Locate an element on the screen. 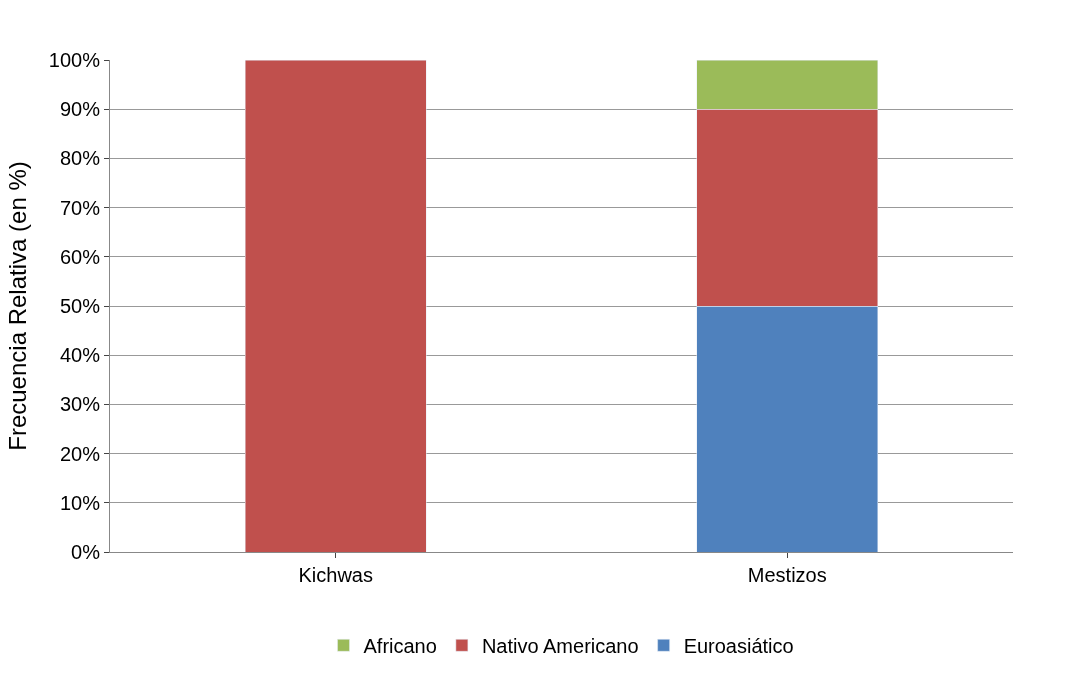  y-tick-label: 0% is located at coordinates (86, 552).